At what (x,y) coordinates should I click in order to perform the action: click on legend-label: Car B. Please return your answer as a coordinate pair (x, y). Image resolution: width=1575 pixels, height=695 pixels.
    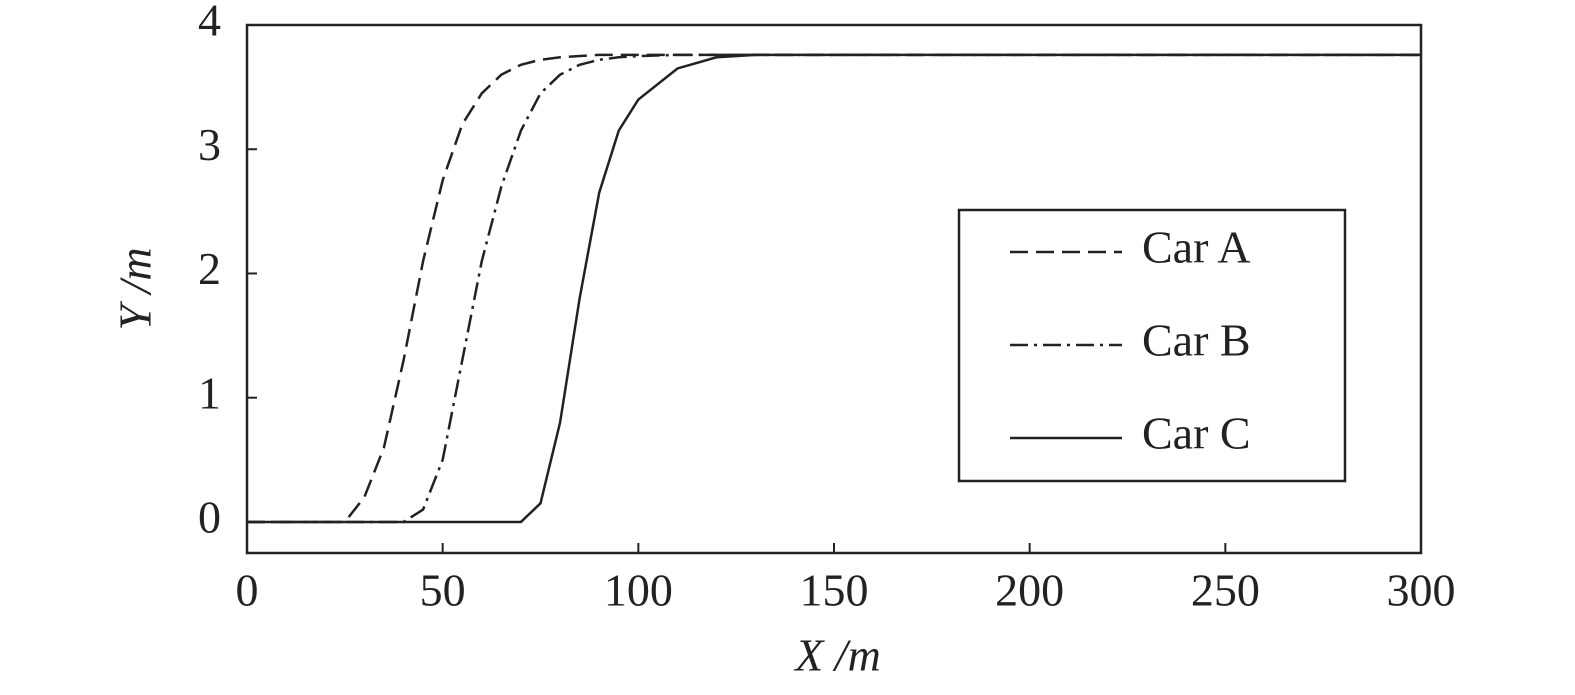
    Looking at the image, I should click on (1196, 340).